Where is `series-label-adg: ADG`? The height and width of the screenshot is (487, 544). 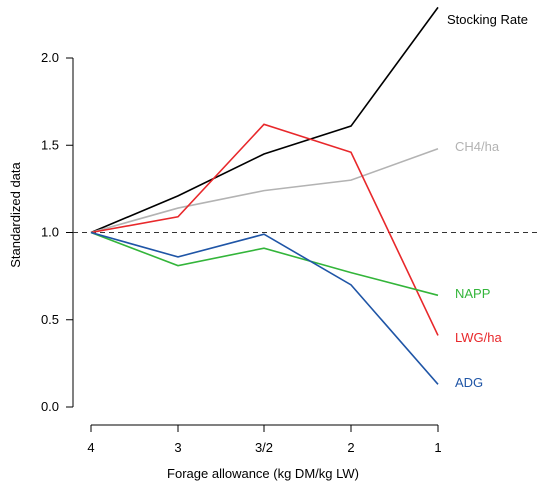 series-label-adg: ADG is located at coordinates (469, 382).